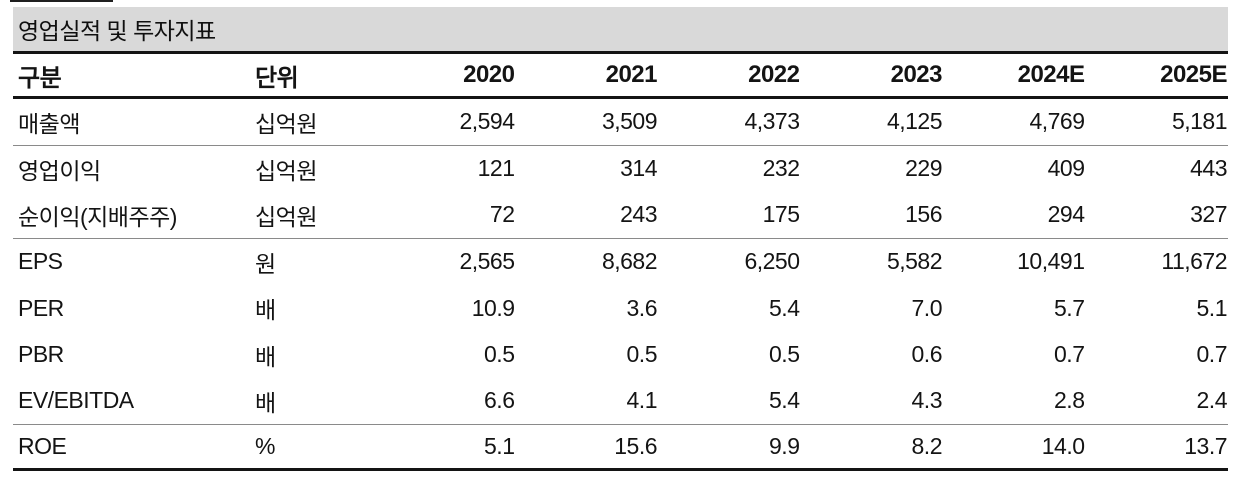 This screenshot has width=1240, height=490. I want to click on cell-value: 3.6, so click(642, 307).